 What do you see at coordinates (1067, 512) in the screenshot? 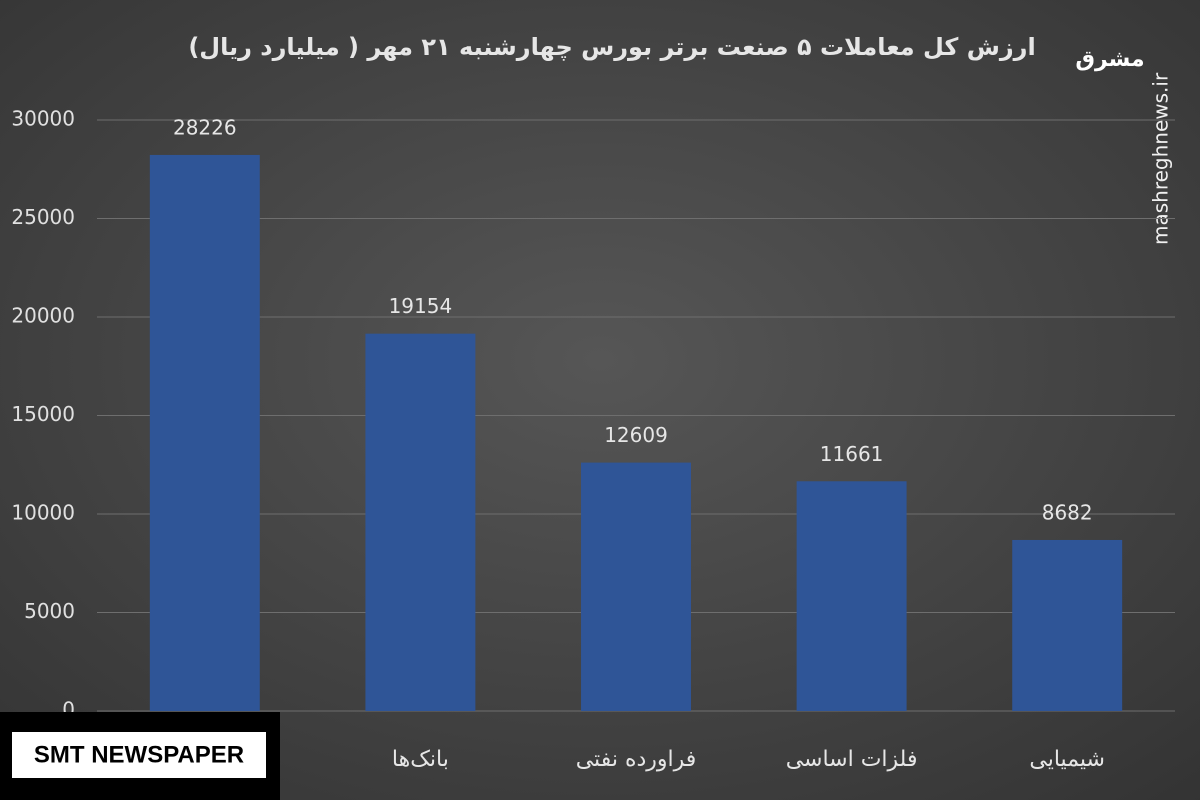
I see `data-label: 8682` at bounding box center [1067, 512].